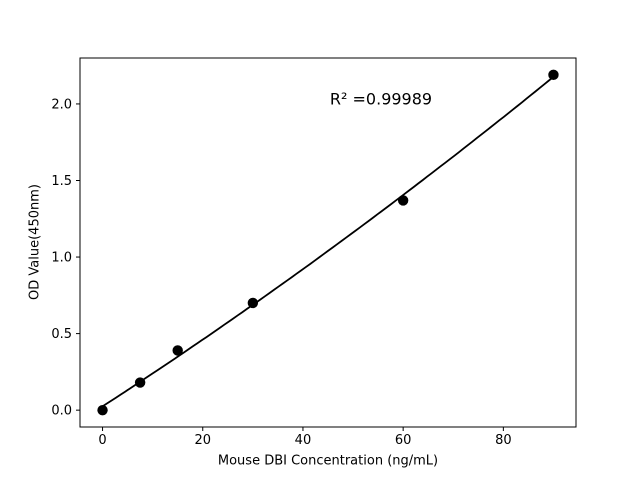 The height and width of the screenshot is (480, 640). What do you see at coordinates (381, 99) in the screenshot?
I see `r-squared-annotation: R² =0.99989` at bounding box center [381, 99].